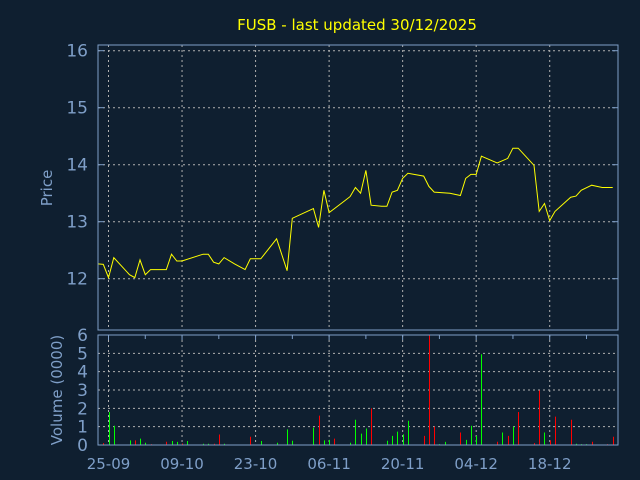  What do you see at coordinates (82, 409) in the screenshot?
I see `volume-y-tick-label: 2` at bounding box center [82, 409].